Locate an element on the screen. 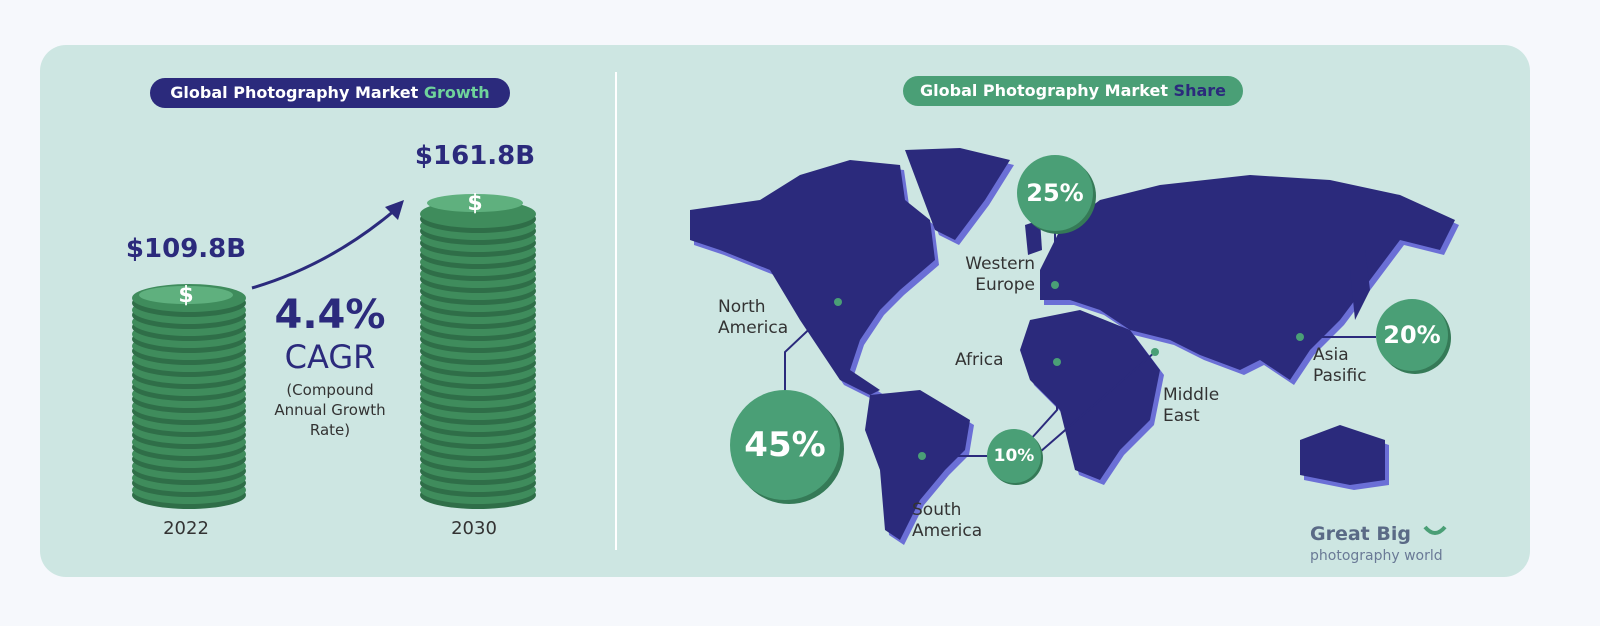 The width and height of the screenshot is (1600, 626). region-label: Middle East is located at coordinates (1191, 405).